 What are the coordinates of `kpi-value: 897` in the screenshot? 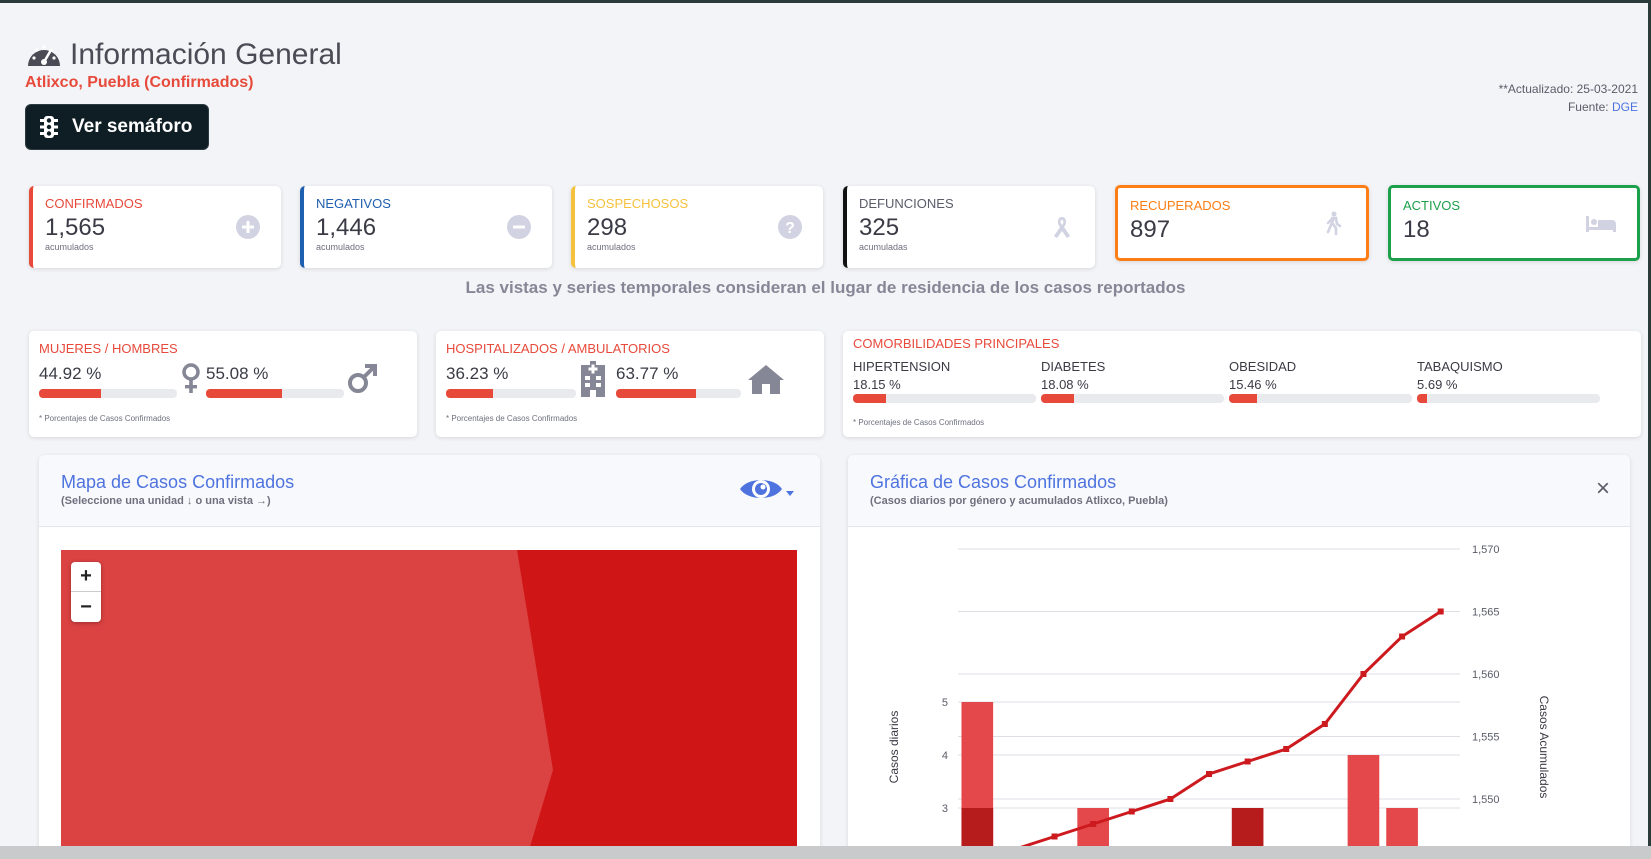 It's located at (1150, 229).